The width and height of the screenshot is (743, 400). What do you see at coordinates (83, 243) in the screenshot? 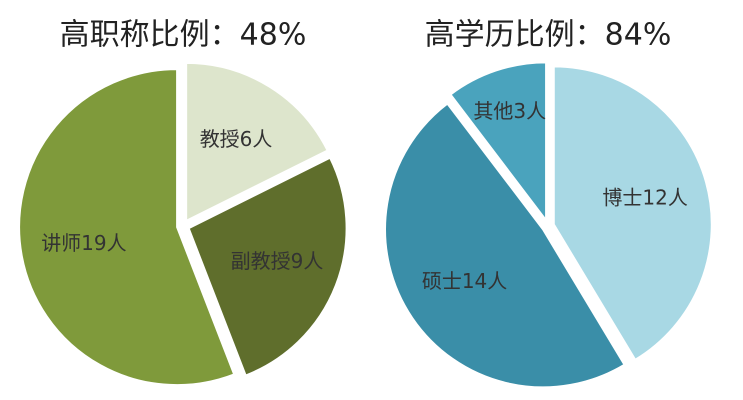
I see `slice-label: 讲师19人` at bounding box center [83, 243].